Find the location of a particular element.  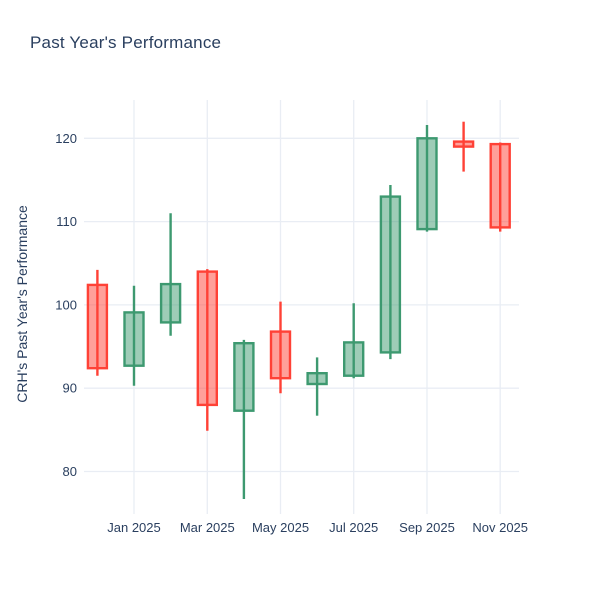

y-tick-label-80: 80 is located at coordinates (70, 471).